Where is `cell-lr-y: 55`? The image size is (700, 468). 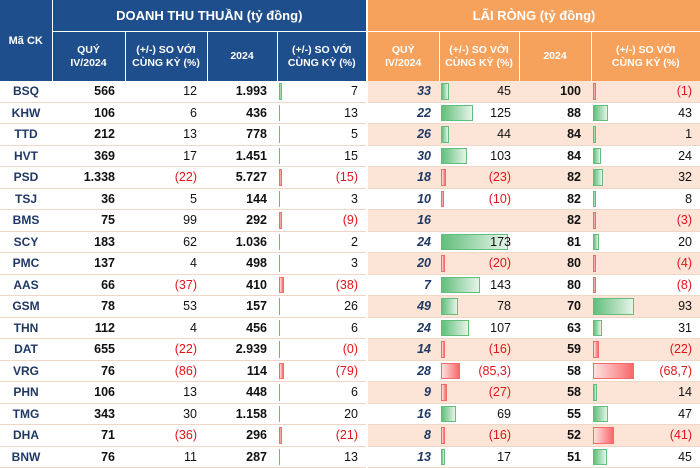 cell-lr-y: 55 is located at coordinates (574, 413).